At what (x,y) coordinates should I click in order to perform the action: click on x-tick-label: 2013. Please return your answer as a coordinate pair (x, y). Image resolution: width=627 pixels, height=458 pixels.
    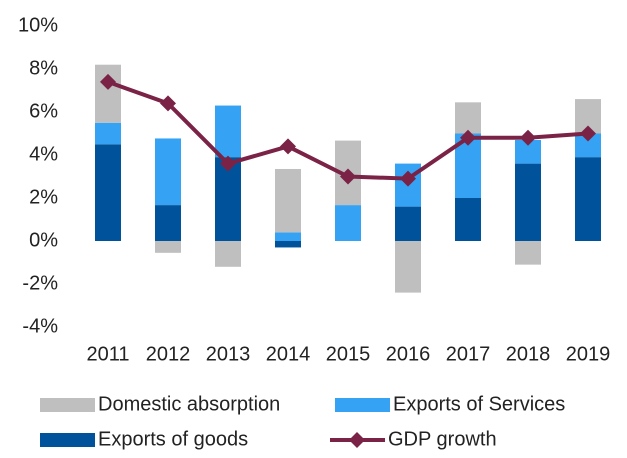
    Looking at the image, I should click on (228, 354).